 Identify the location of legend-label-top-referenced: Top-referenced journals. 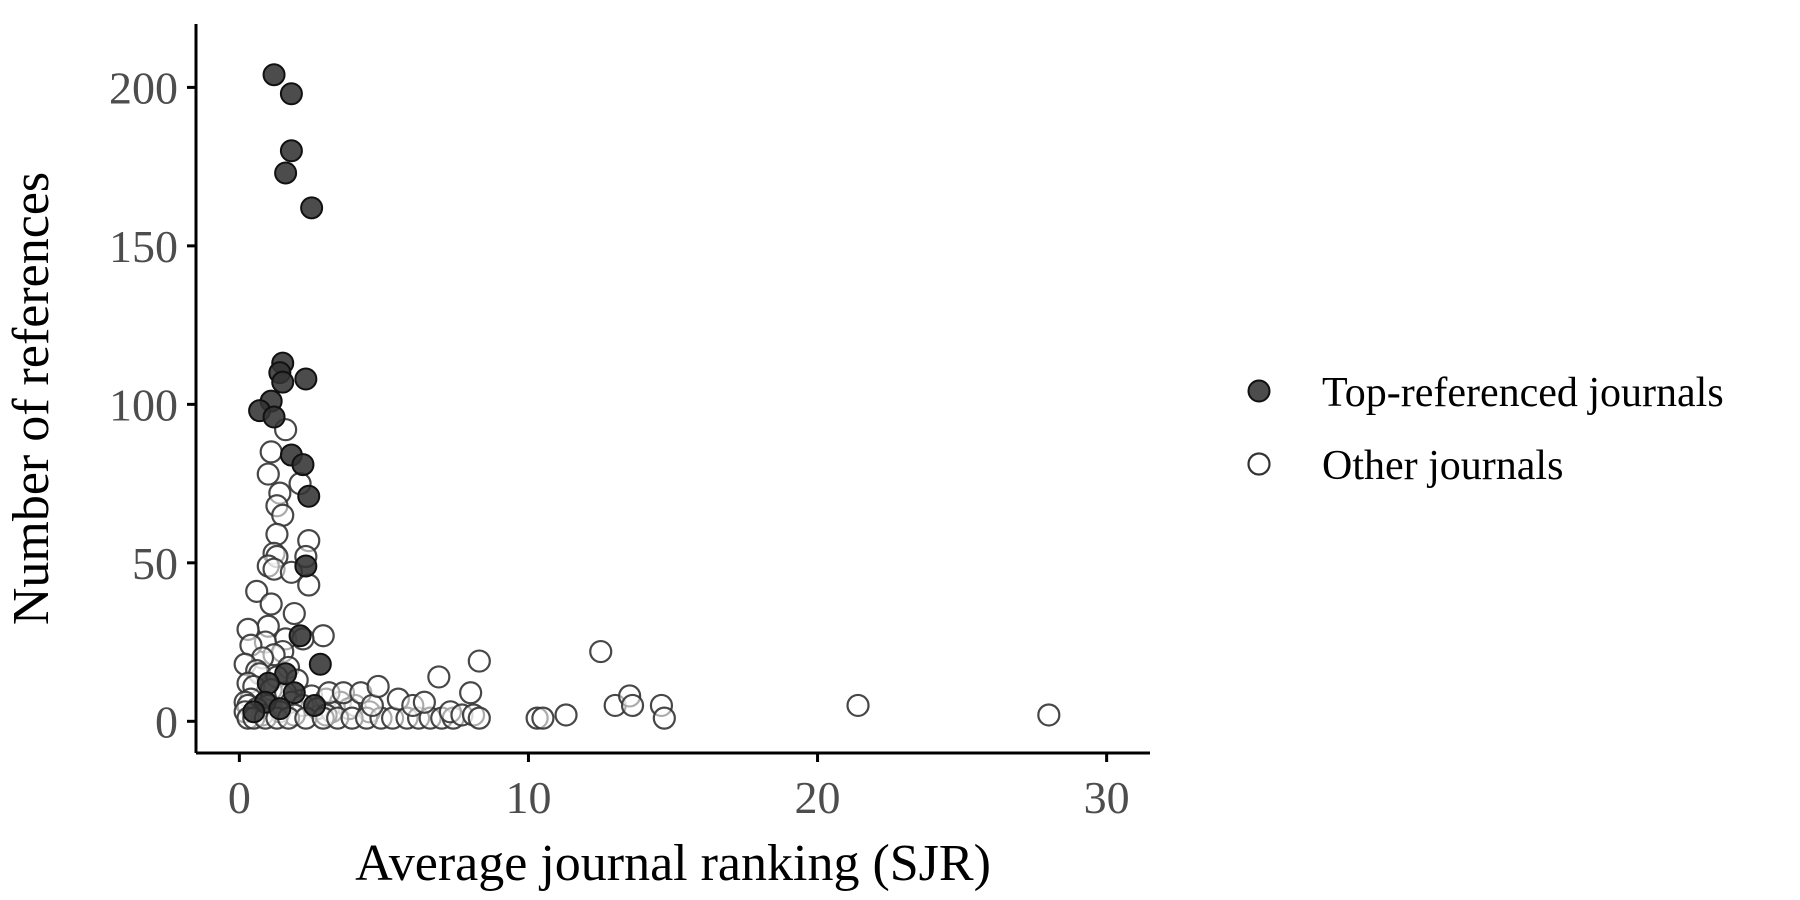
(1523, 393).